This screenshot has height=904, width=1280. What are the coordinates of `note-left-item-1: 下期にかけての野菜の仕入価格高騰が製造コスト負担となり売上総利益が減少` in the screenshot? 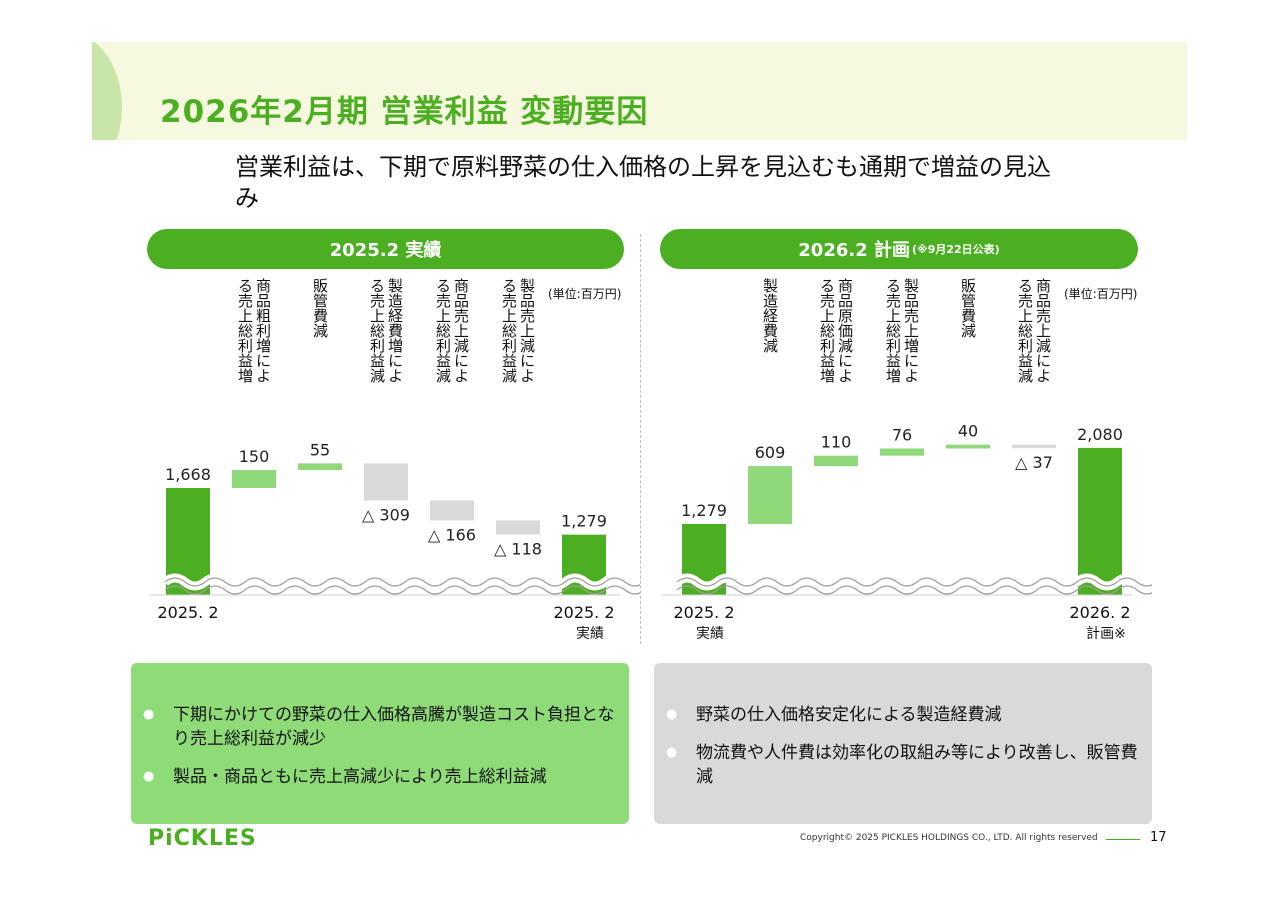 It's located at (380, 727).